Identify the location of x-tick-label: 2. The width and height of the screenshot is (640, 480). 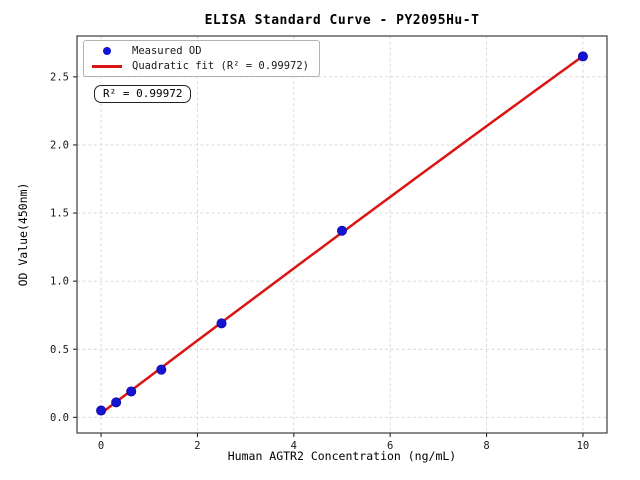
(197, 446).